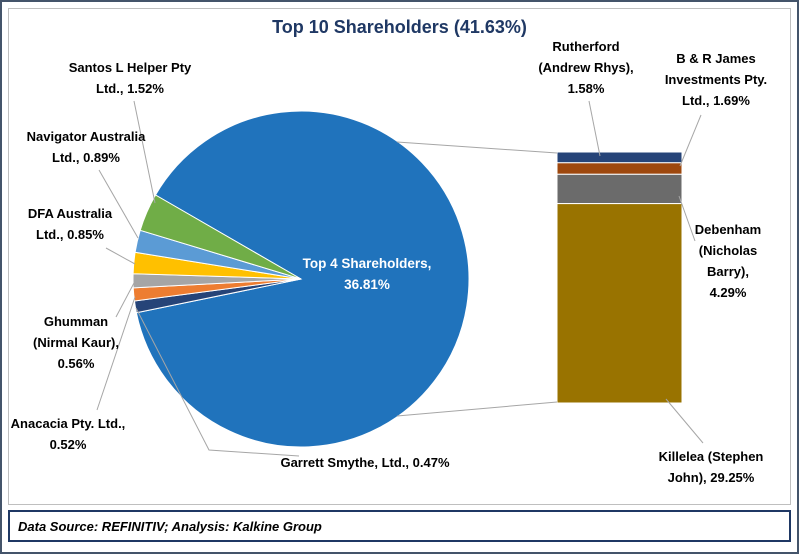 The image size is (799, 554). I want to click on leader-rutherford, so click(594, 128).